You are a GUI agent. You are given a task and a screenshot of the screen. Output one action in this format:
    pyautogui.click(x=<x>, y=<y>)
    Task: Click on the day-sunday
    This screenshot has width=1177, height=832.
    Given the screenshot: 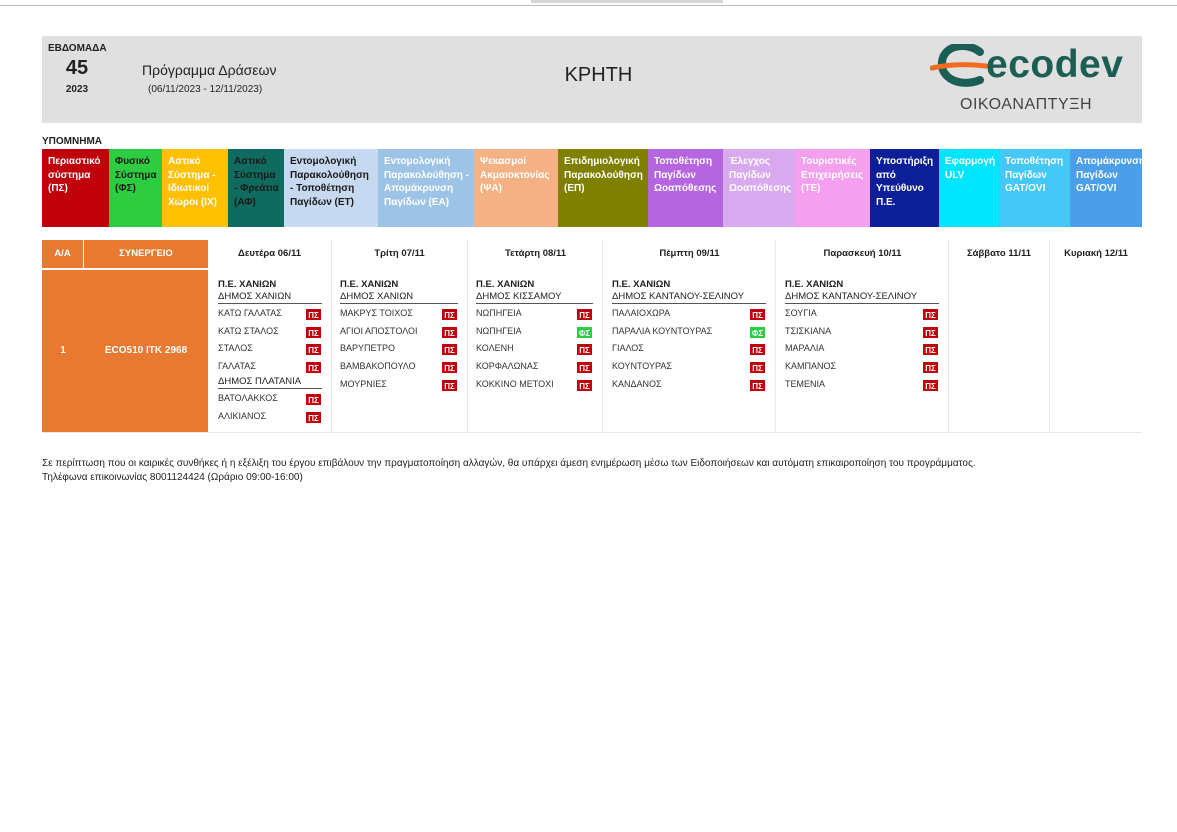 What is the action you would take?
    pyautogui.click(x=1096, y=351)
    